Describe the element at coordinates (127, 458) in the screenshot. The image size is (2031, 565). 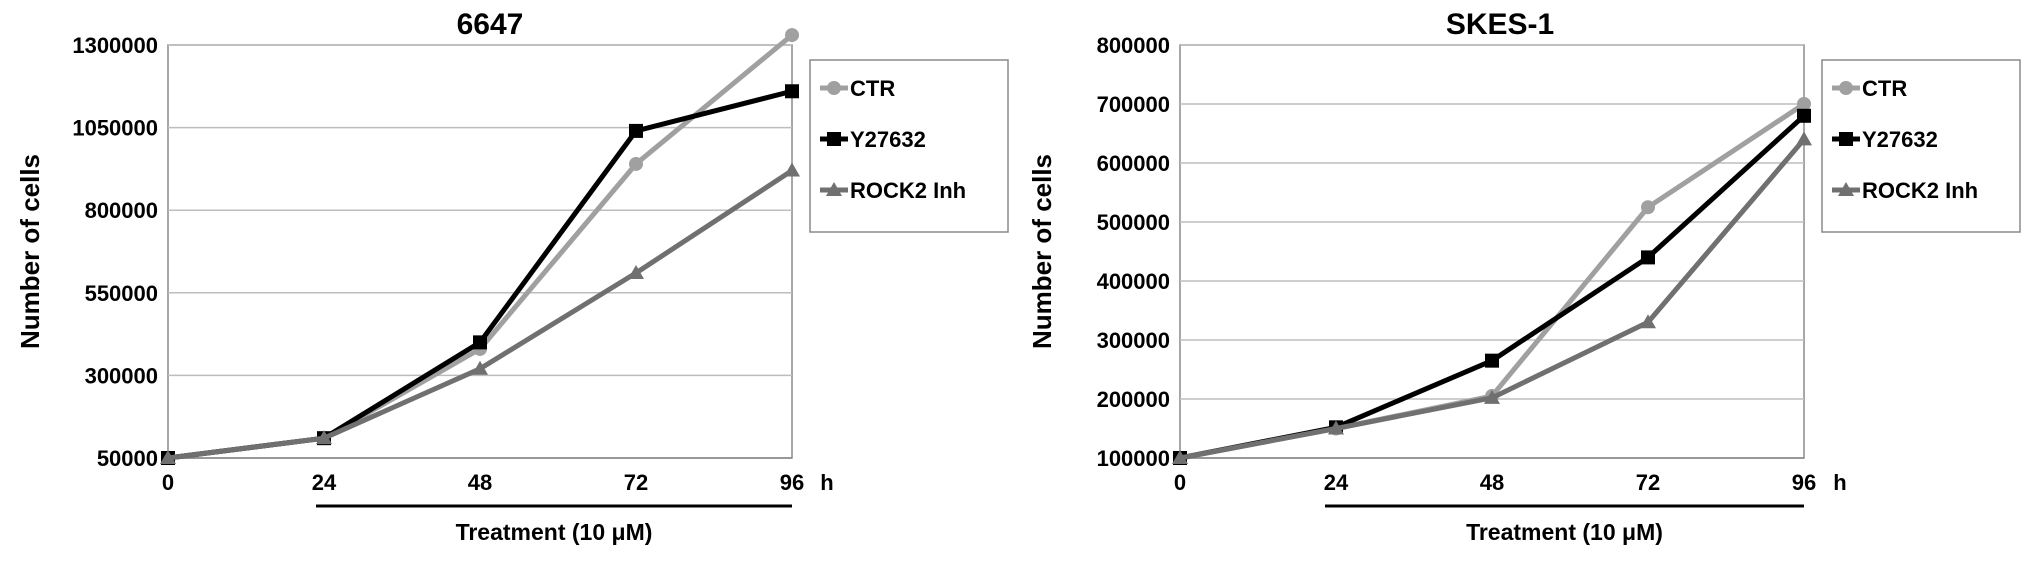
I see `y-tick-label: 50000` at that location.